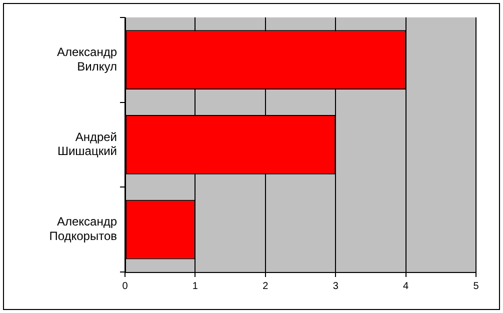 The image size is (503, 313). I want to click on x-tick-label: 1, so click(195, 286).